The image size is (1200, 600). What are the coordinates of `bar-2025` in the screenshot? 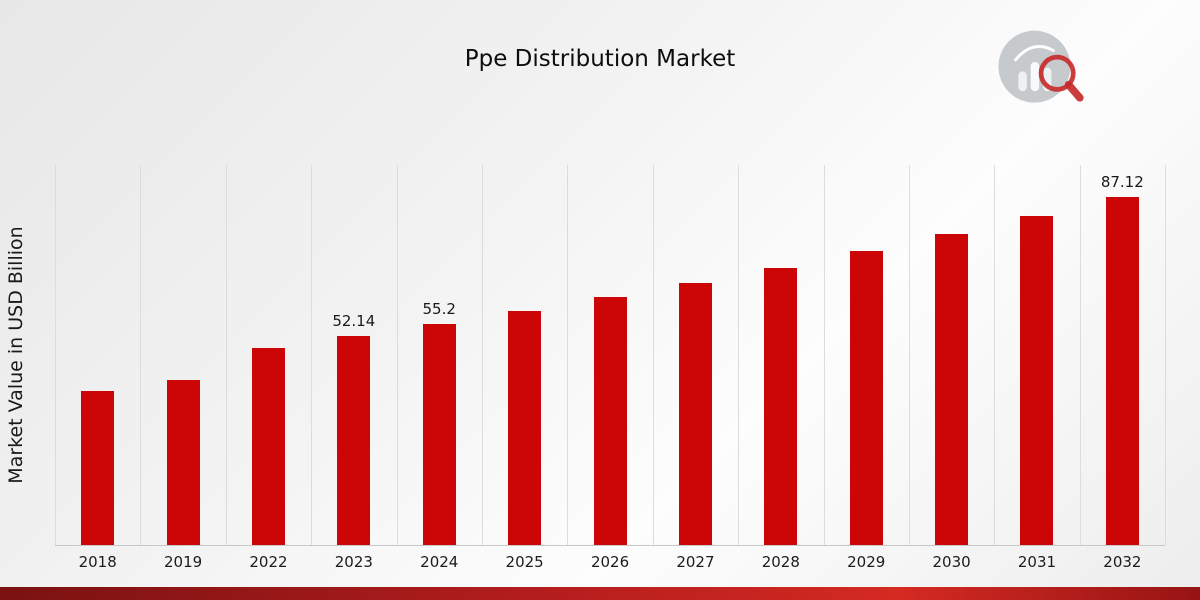 It's located at (525, 428).